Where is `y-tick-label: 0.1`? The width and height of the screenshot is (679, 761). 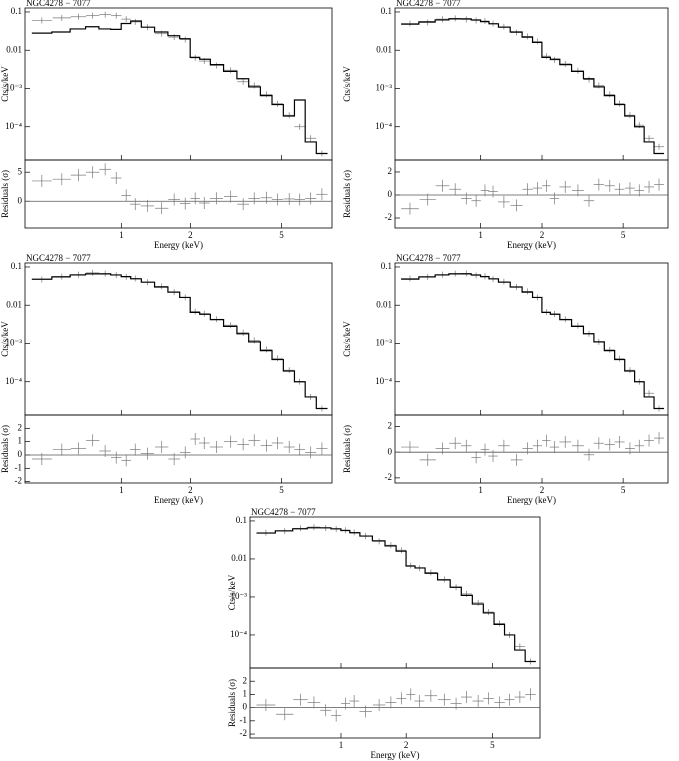 y-tick-label: 0.1 is located at coordinates (386, 11).